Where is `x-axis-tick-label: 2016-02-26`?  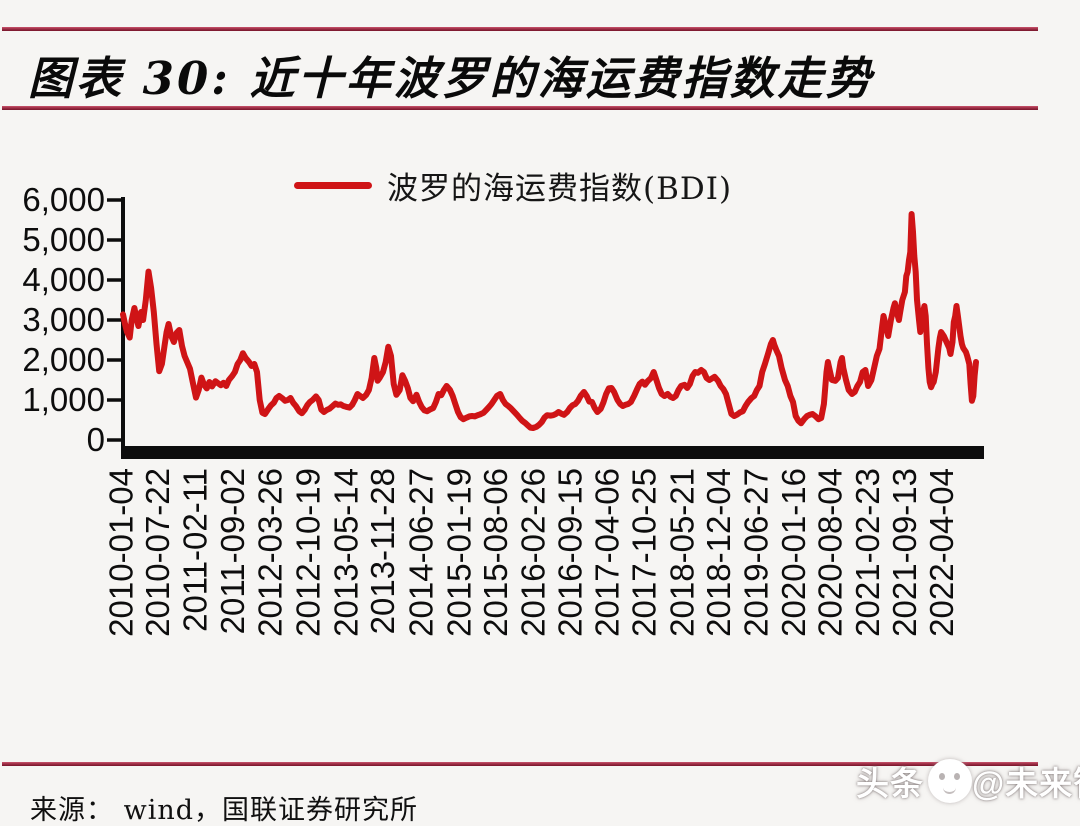 x-axis-tick-label: 2016-02-26 is located at coordinates (532, 552).